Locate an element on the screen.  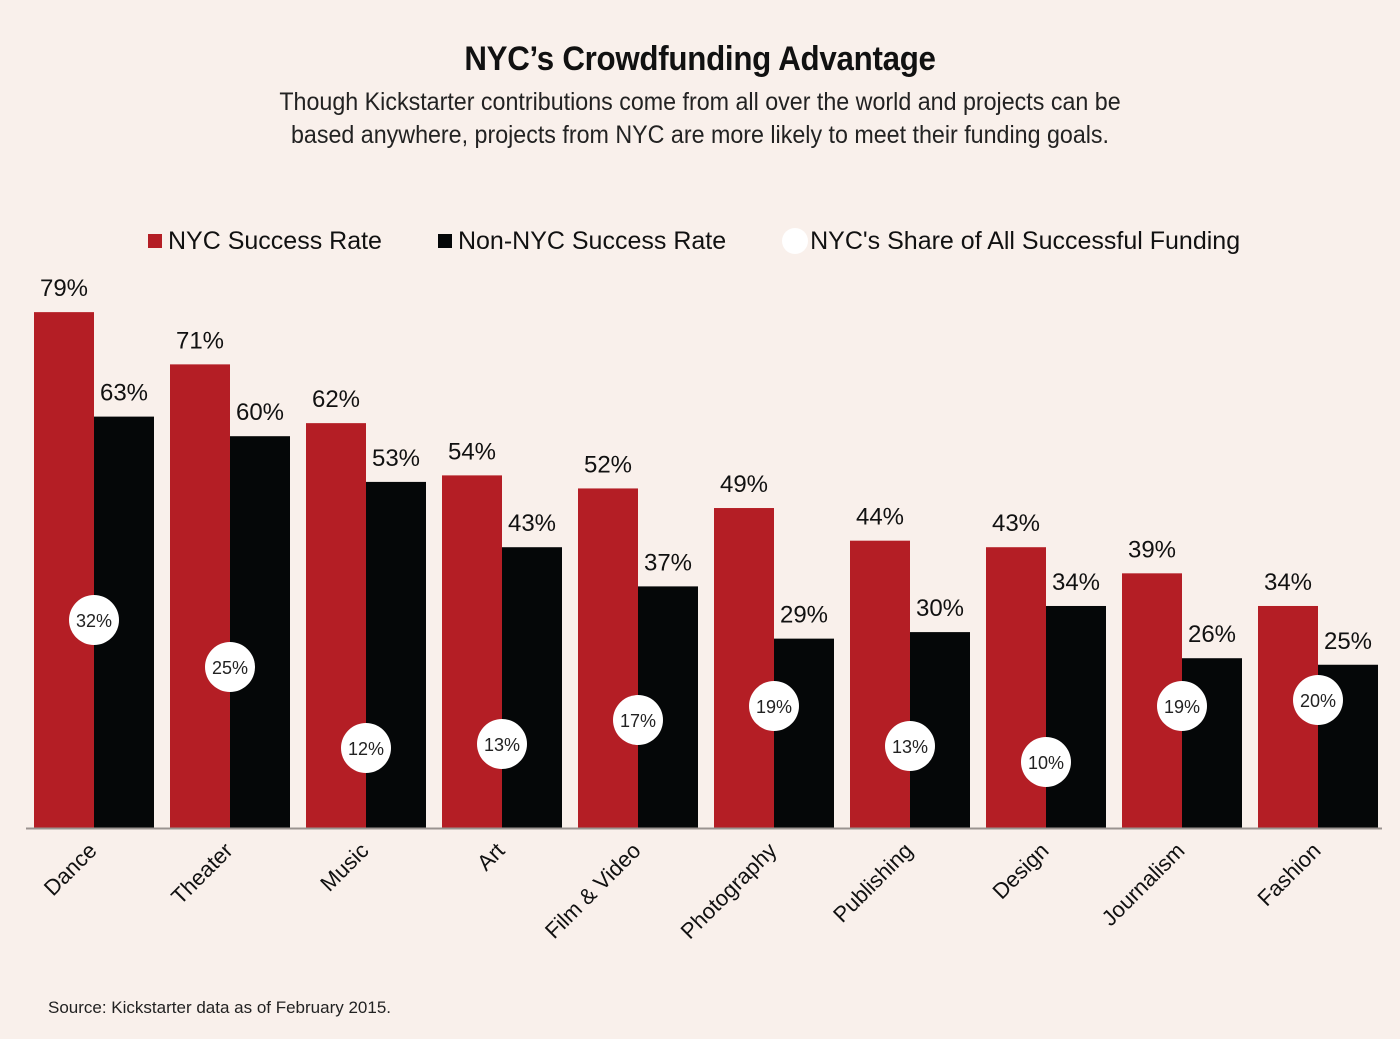
category-label-8: Journalism is located at coordinates (1143, 884).